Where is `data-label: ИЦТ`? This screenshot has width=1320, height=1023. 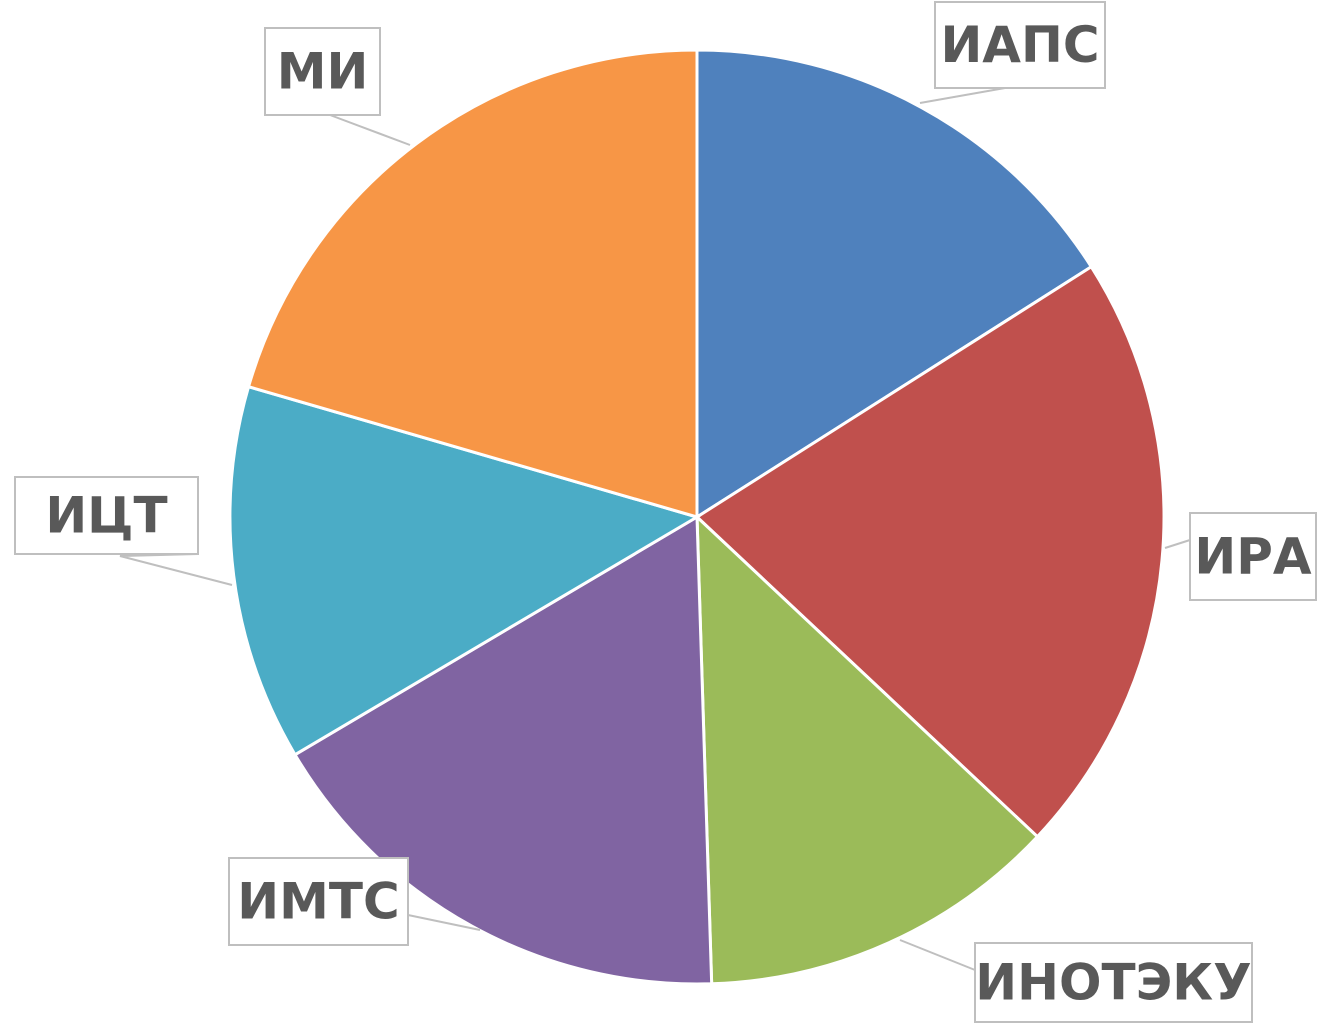
data-label: ИЦТ is located at coordinates (106, 516).